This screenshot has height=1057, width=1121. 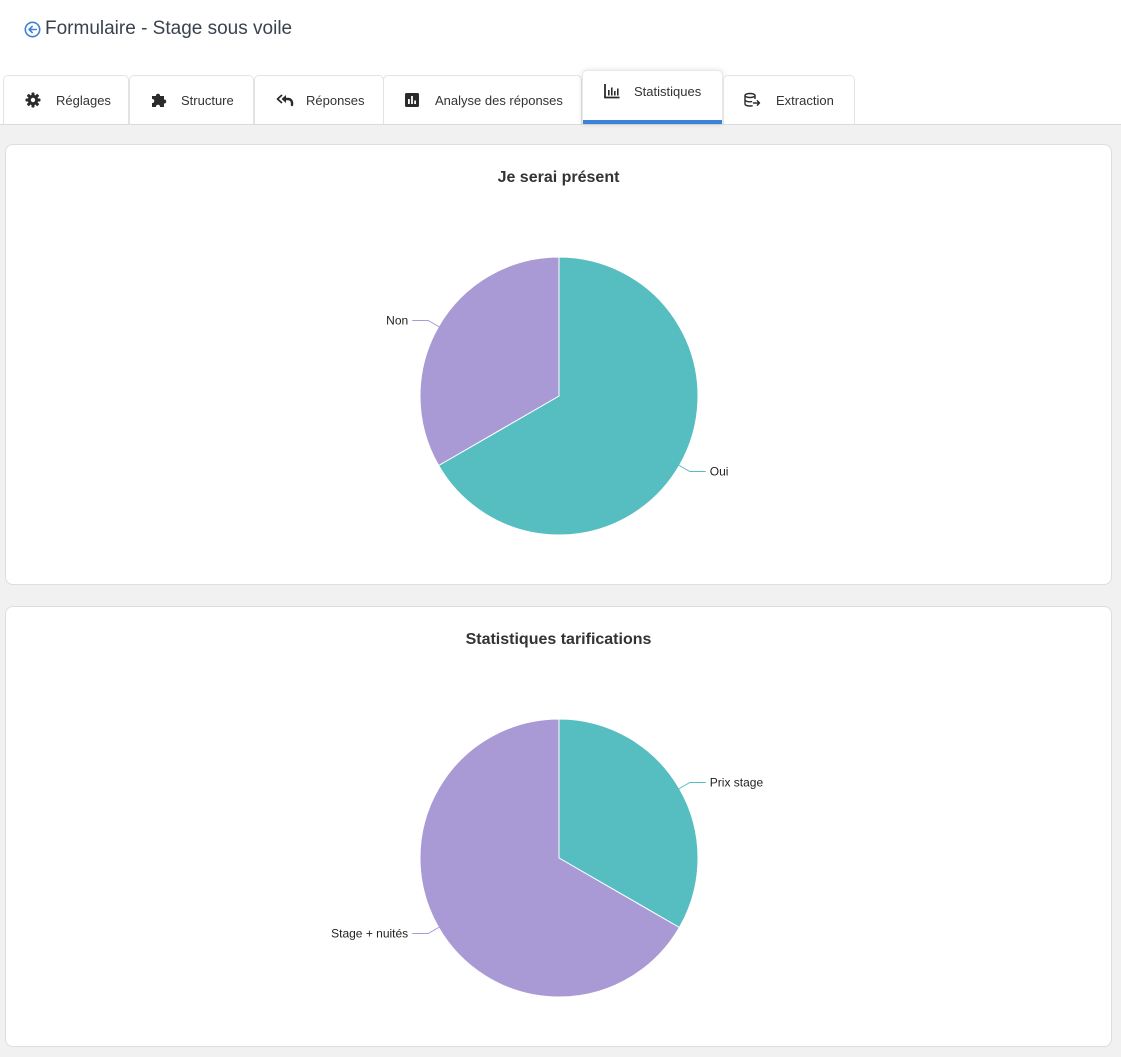 What do you see at coordinates (412, 100) in the screenshot?
I see `poll-icon` at bounding box center [412, 100].